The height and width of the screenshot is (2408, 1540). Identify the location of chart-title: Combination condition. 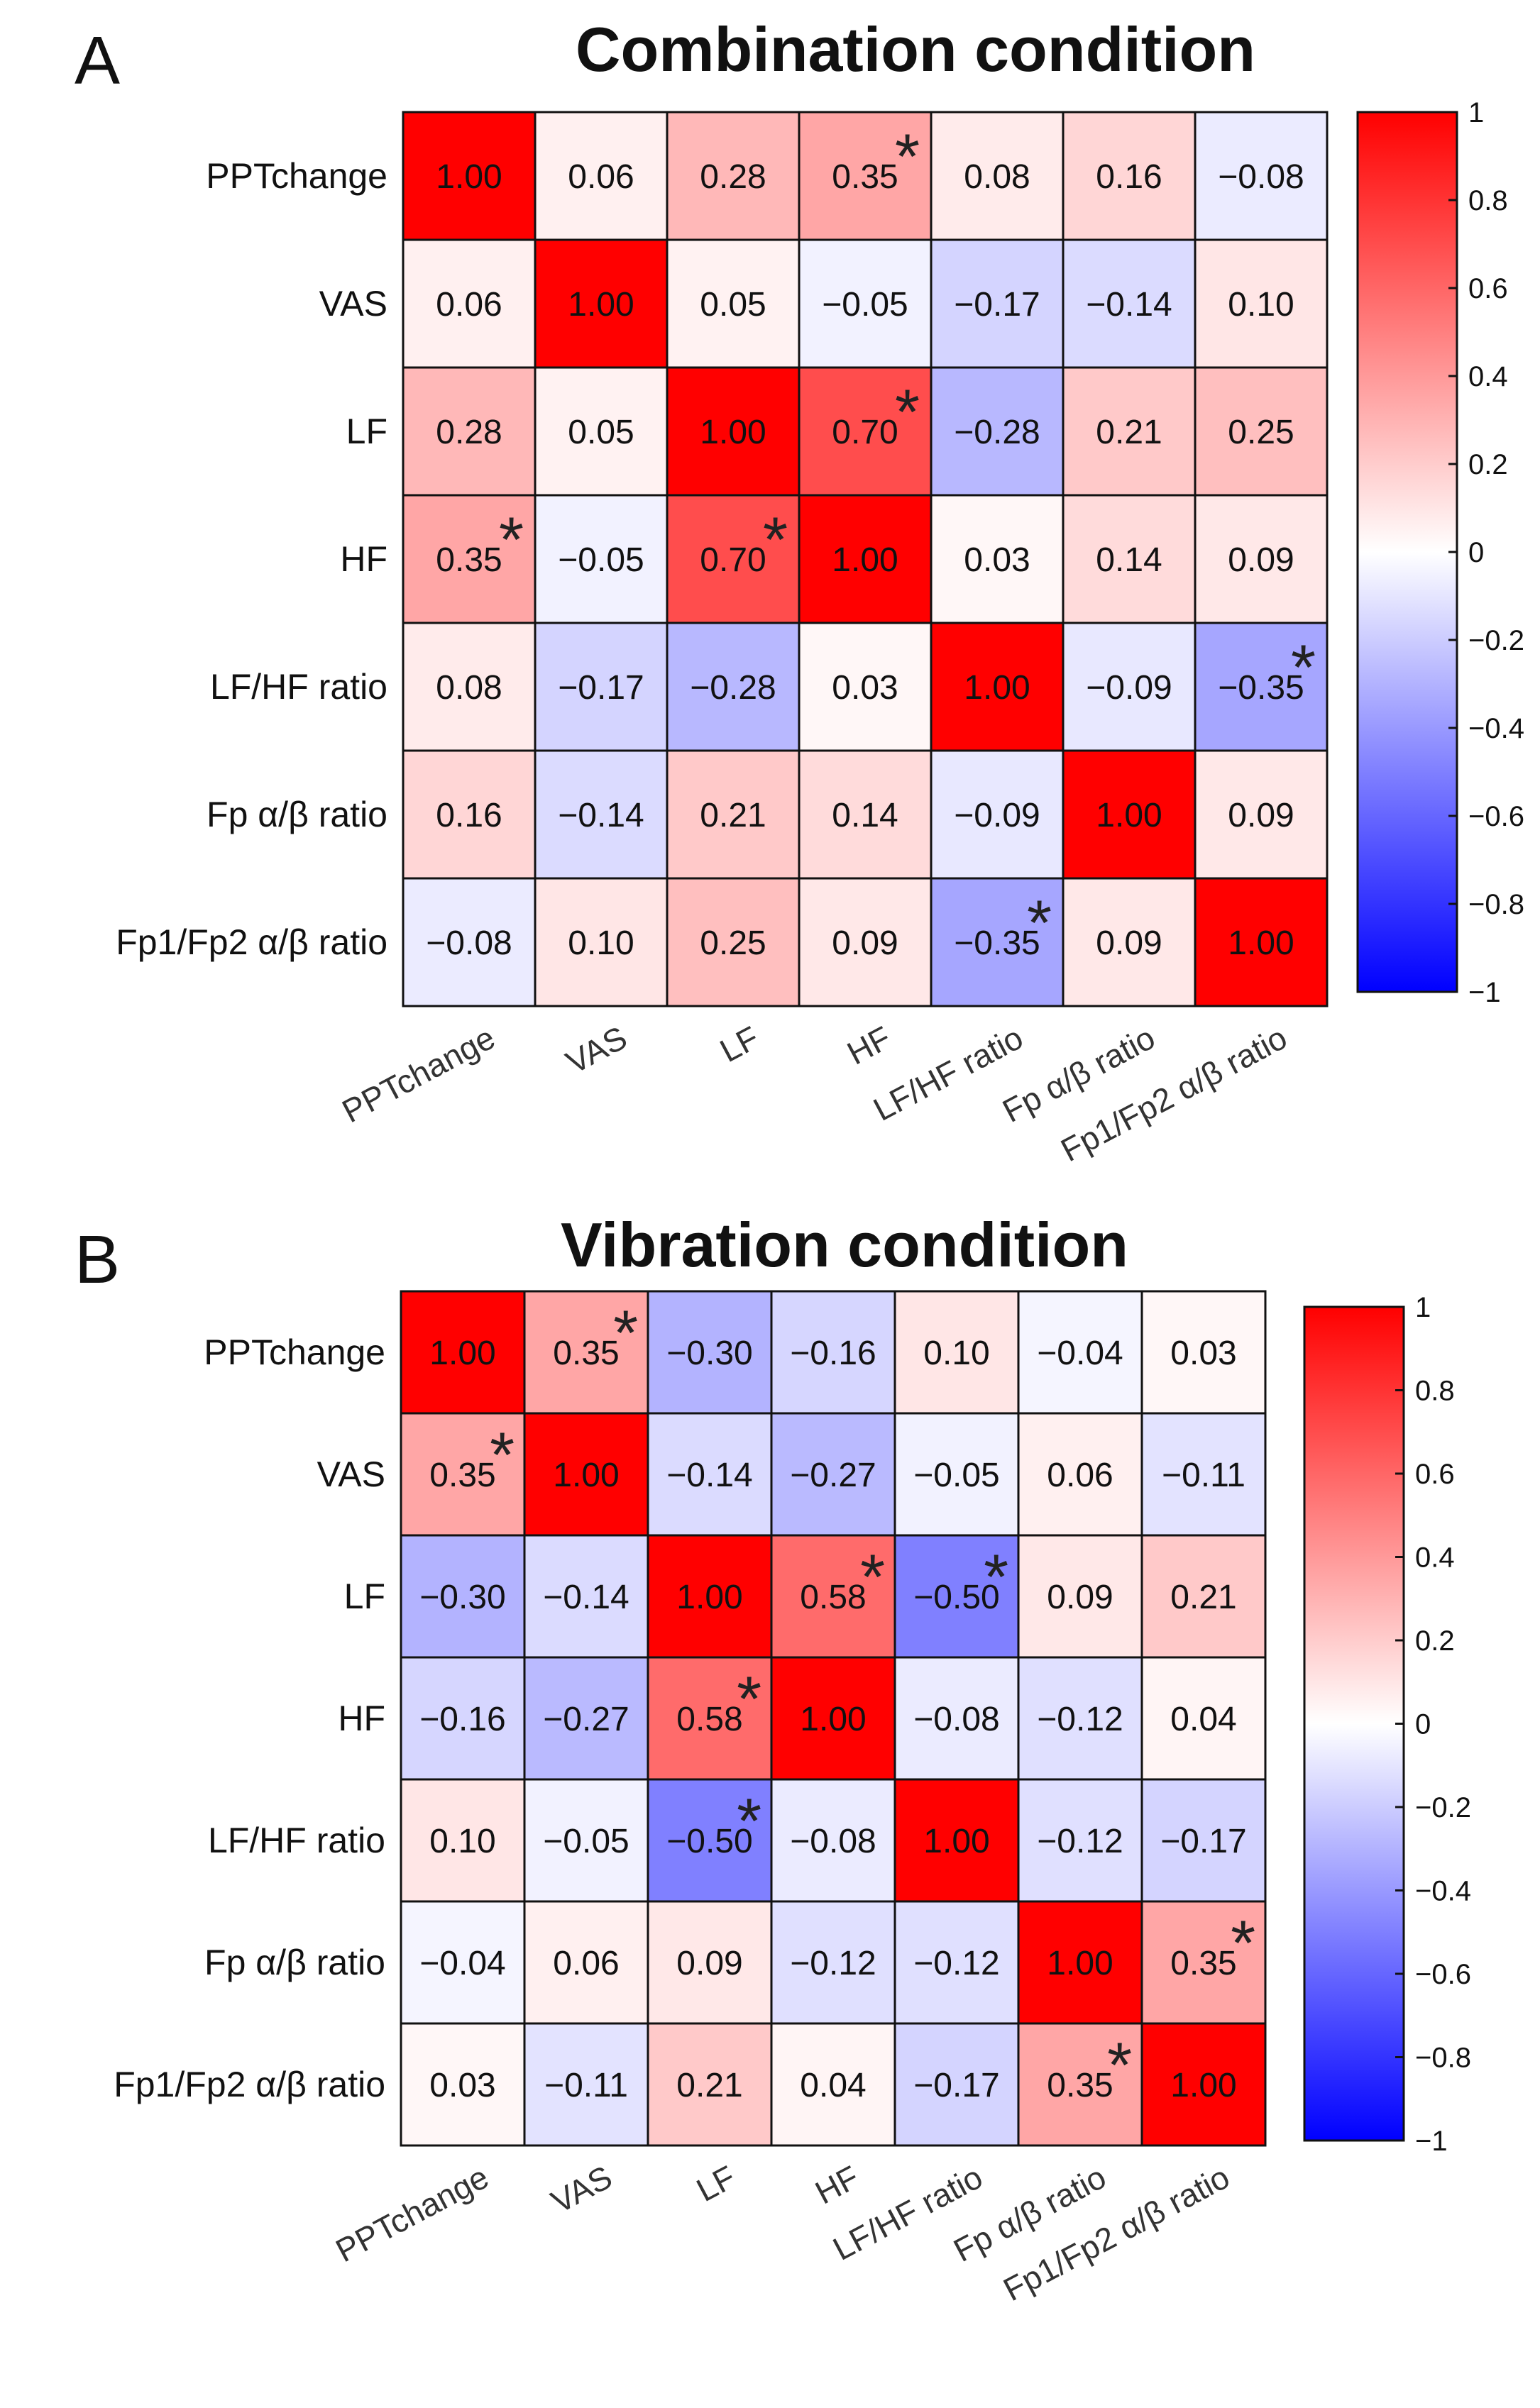
(915, 49).